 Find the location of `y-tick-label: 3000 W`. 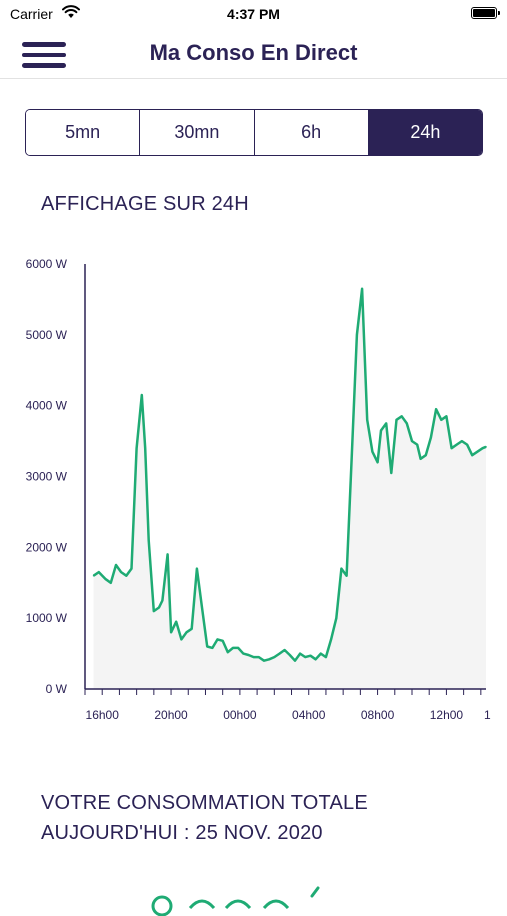

y-tick-label: 3000 W is located at coordinates (47, 477).